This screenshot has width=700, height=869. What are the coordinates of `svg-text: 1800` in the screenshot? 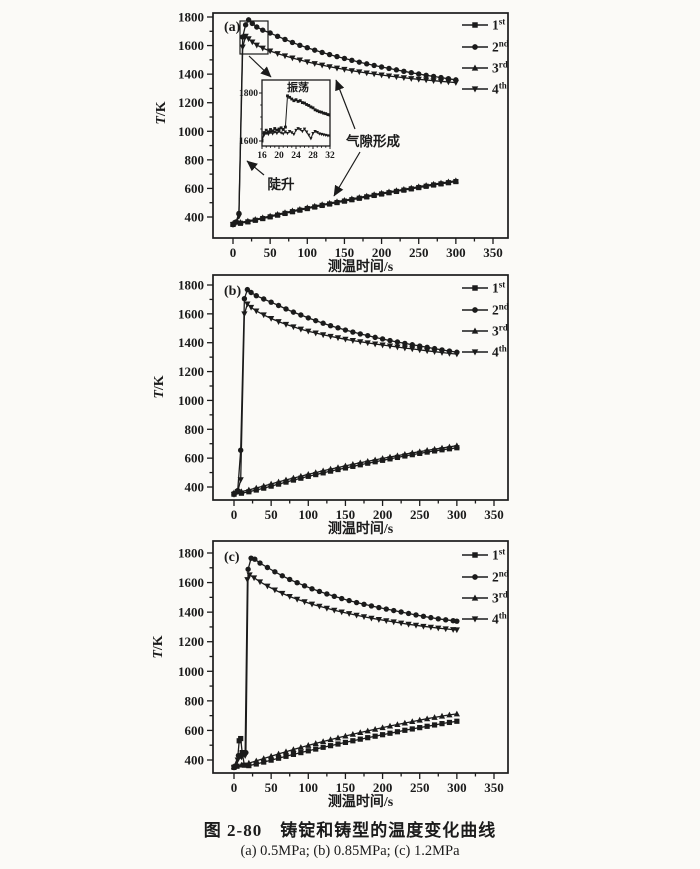 It's located at (248, 94).